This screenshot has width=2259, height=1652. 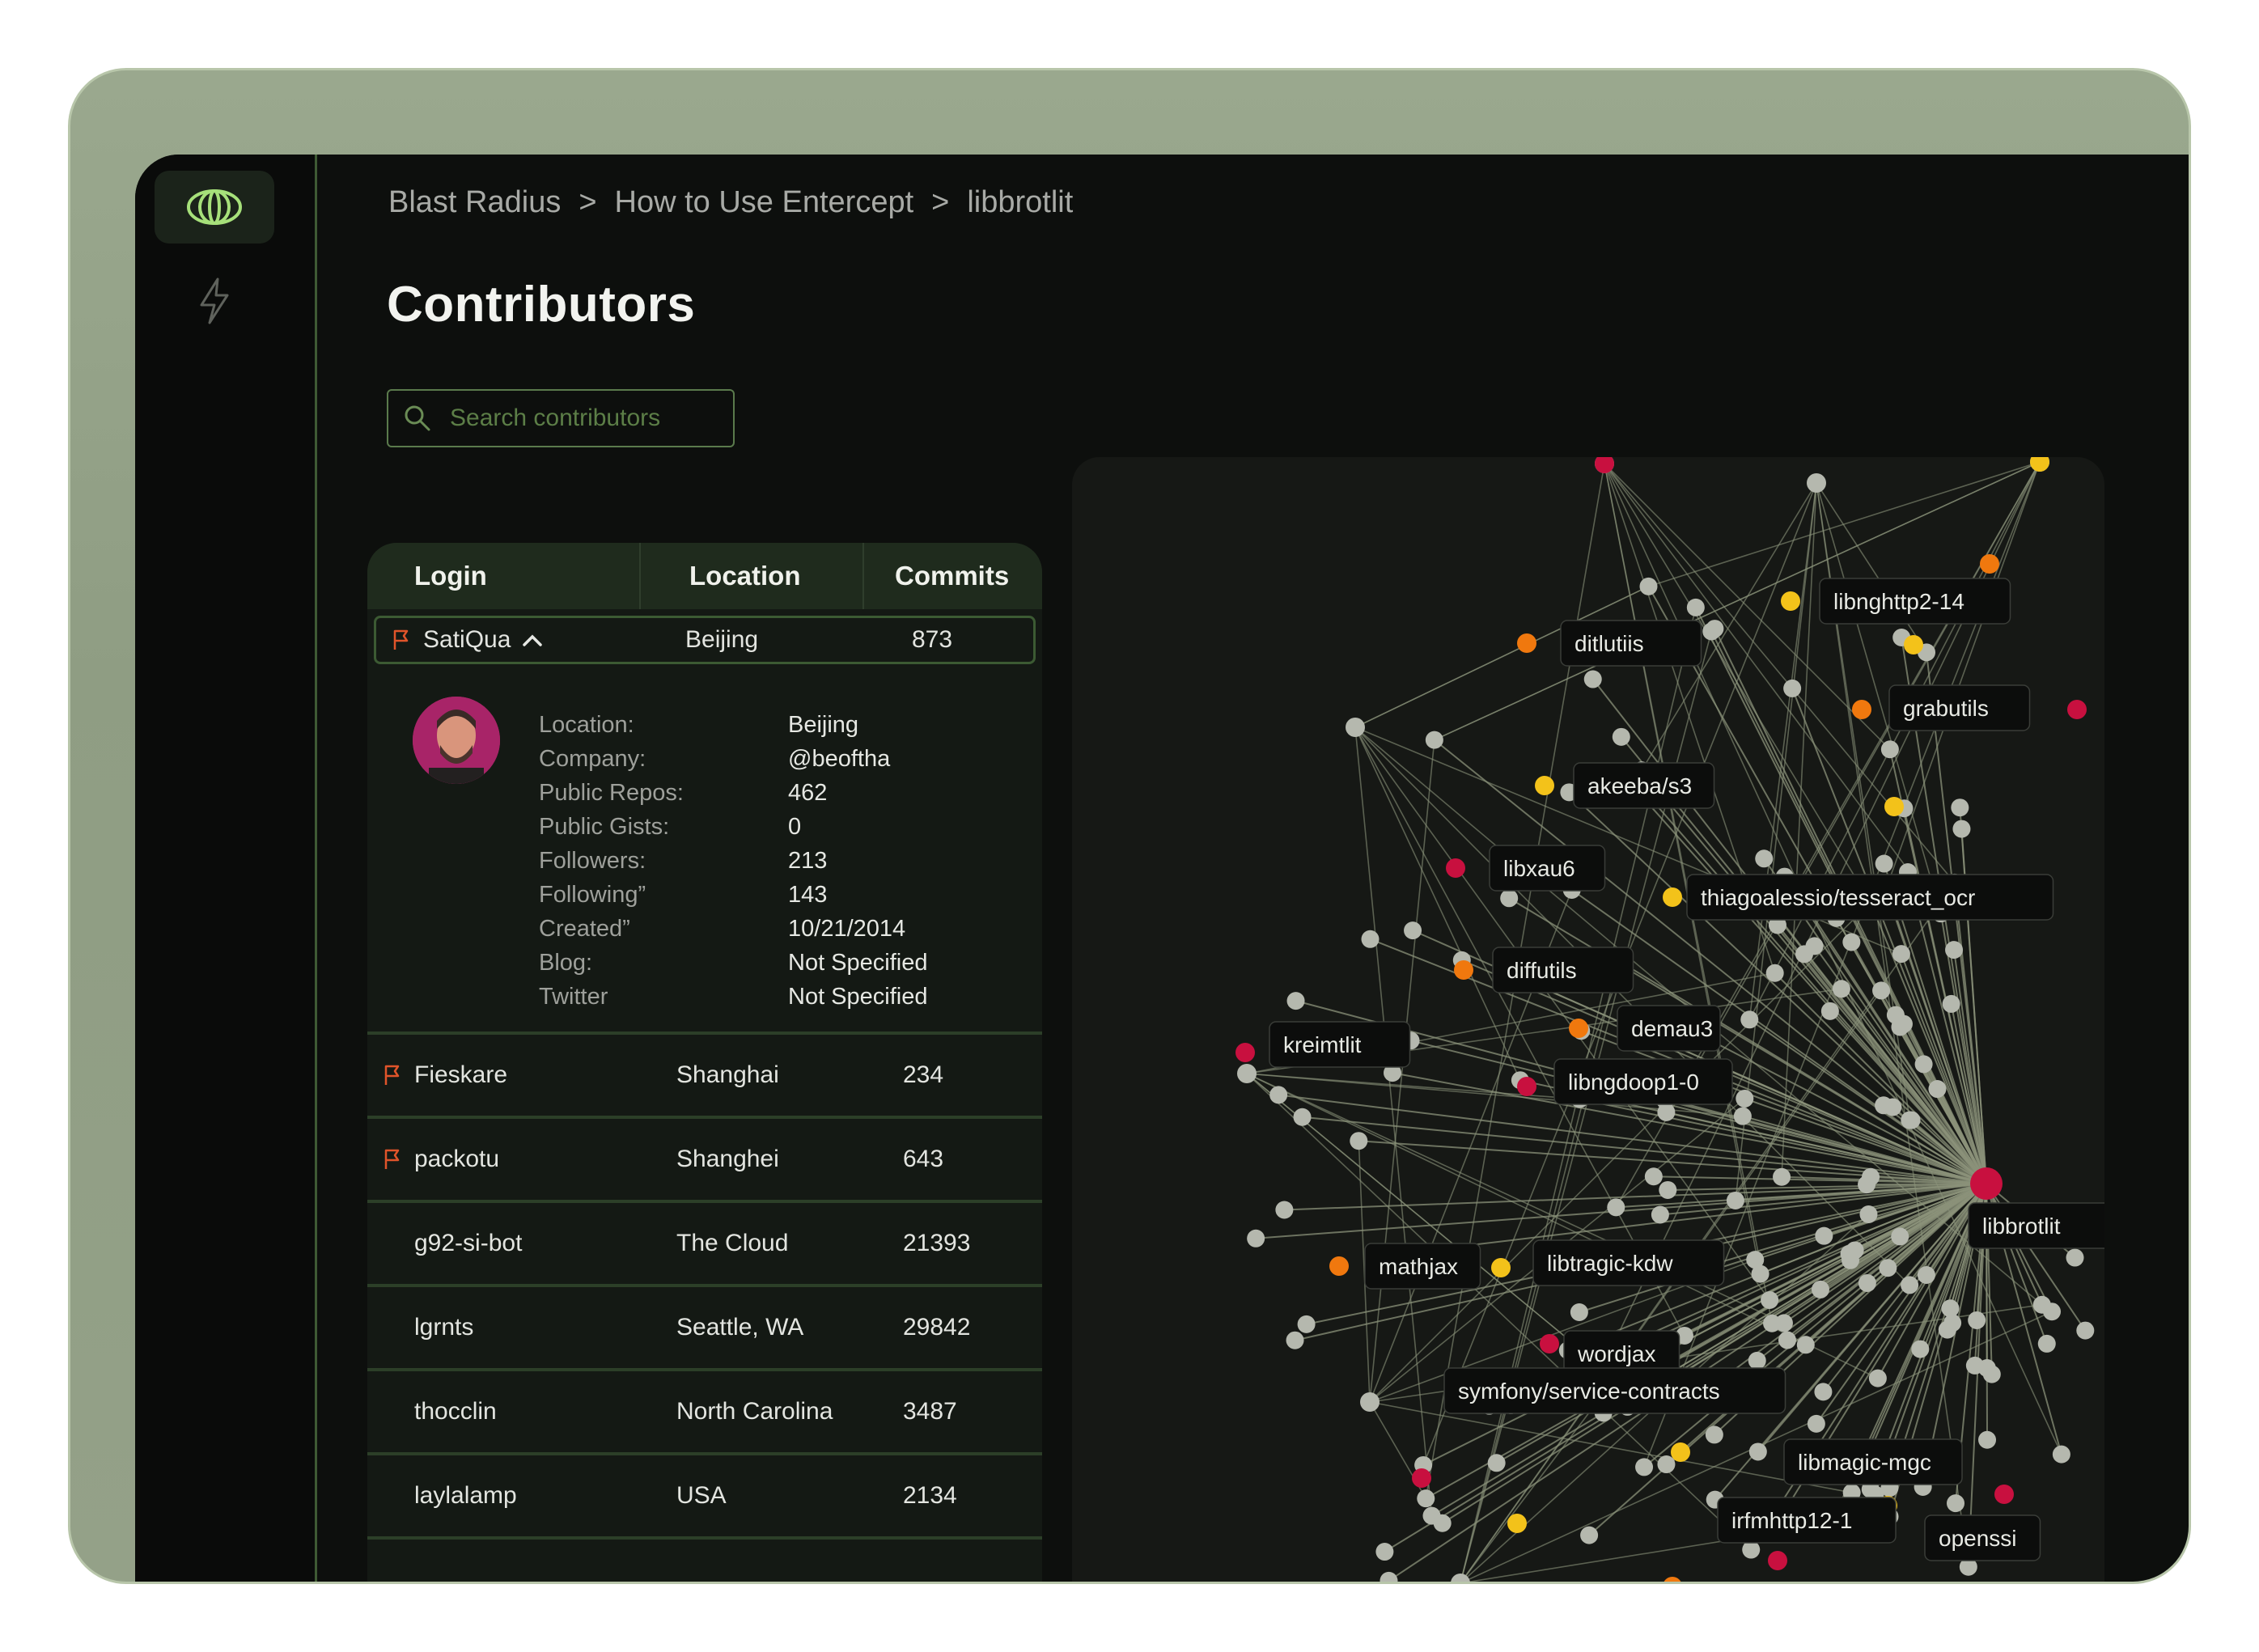 I want to click on table-row: packotu Shanghei 643, so click(x=704, y=1158).